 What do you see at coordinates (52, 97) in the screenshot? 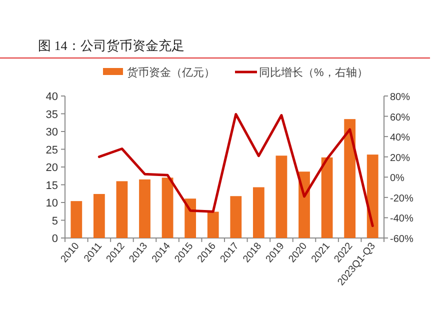
I see `y-tick-label: 40` at bounding box center [52, 97].